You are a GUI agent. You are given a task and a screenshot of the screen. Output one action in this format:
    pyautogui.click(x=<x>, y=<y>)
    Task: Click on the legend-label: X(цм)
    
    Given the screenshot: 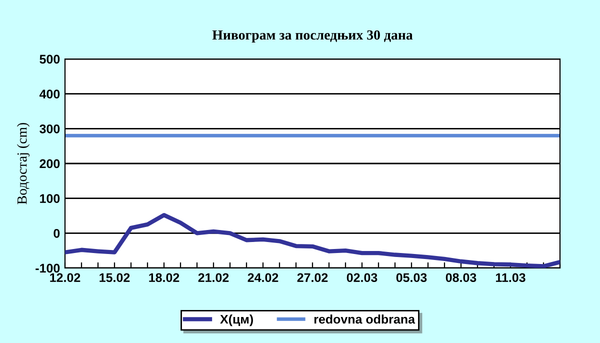 What is the action you would take?
    pyautogui.click(x=236, y=320)
    